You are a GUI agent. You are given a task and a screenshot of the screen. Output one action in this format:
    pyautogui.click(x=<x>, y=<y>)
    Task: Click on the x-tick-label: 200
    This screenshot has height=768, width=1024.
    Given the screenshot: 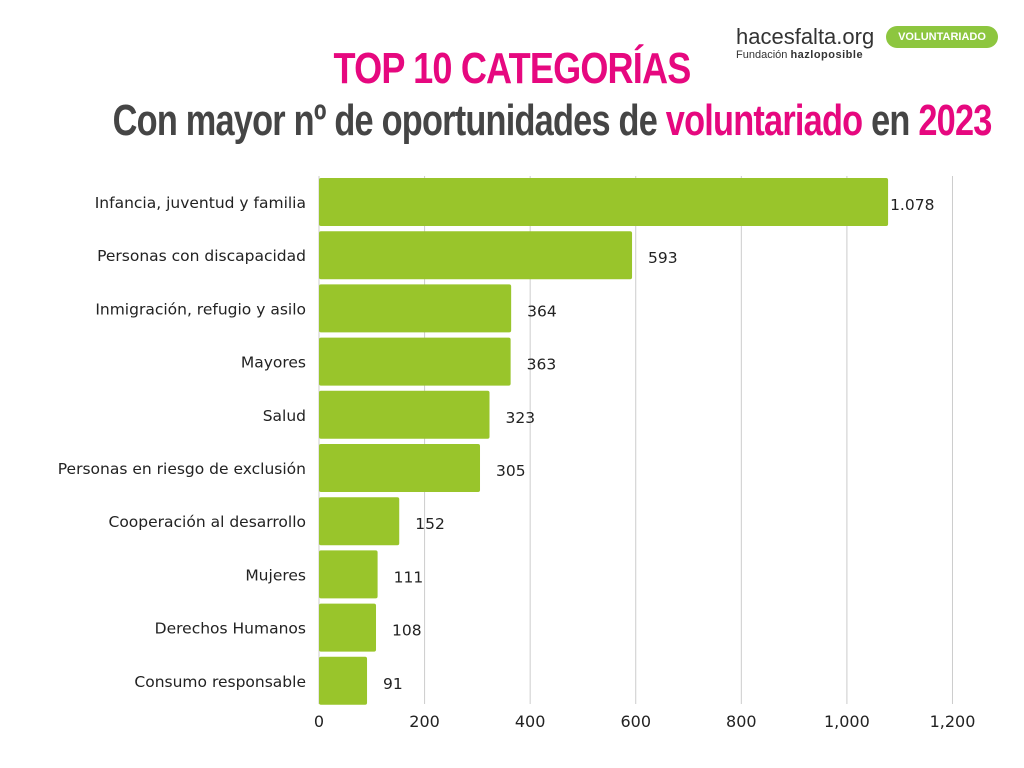 What is the action you would take?
    pyautogui.click(x=424, y=721)
    